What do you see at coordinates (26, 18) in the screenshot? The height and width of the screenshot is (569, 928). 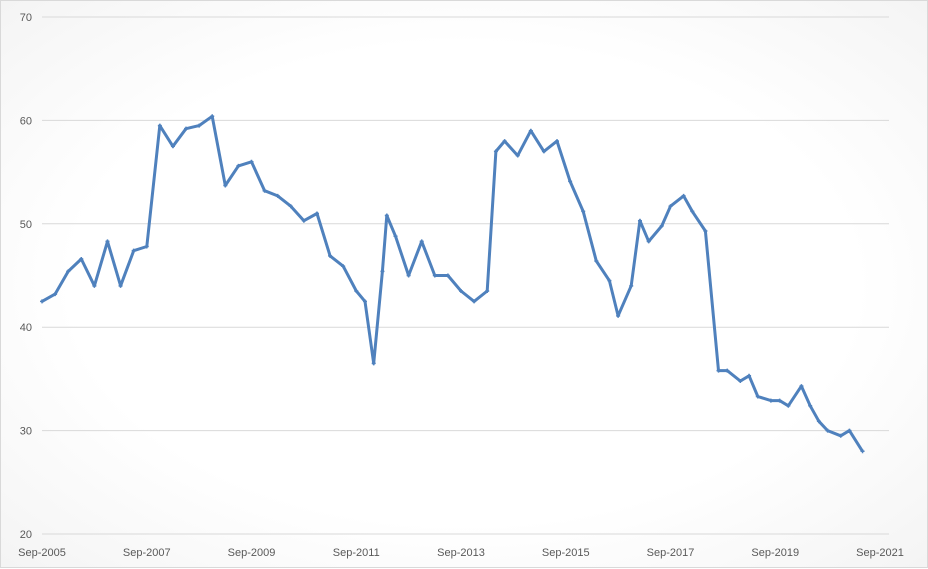 I see `y-tick-label: 70` at bounding box center [26, 18].